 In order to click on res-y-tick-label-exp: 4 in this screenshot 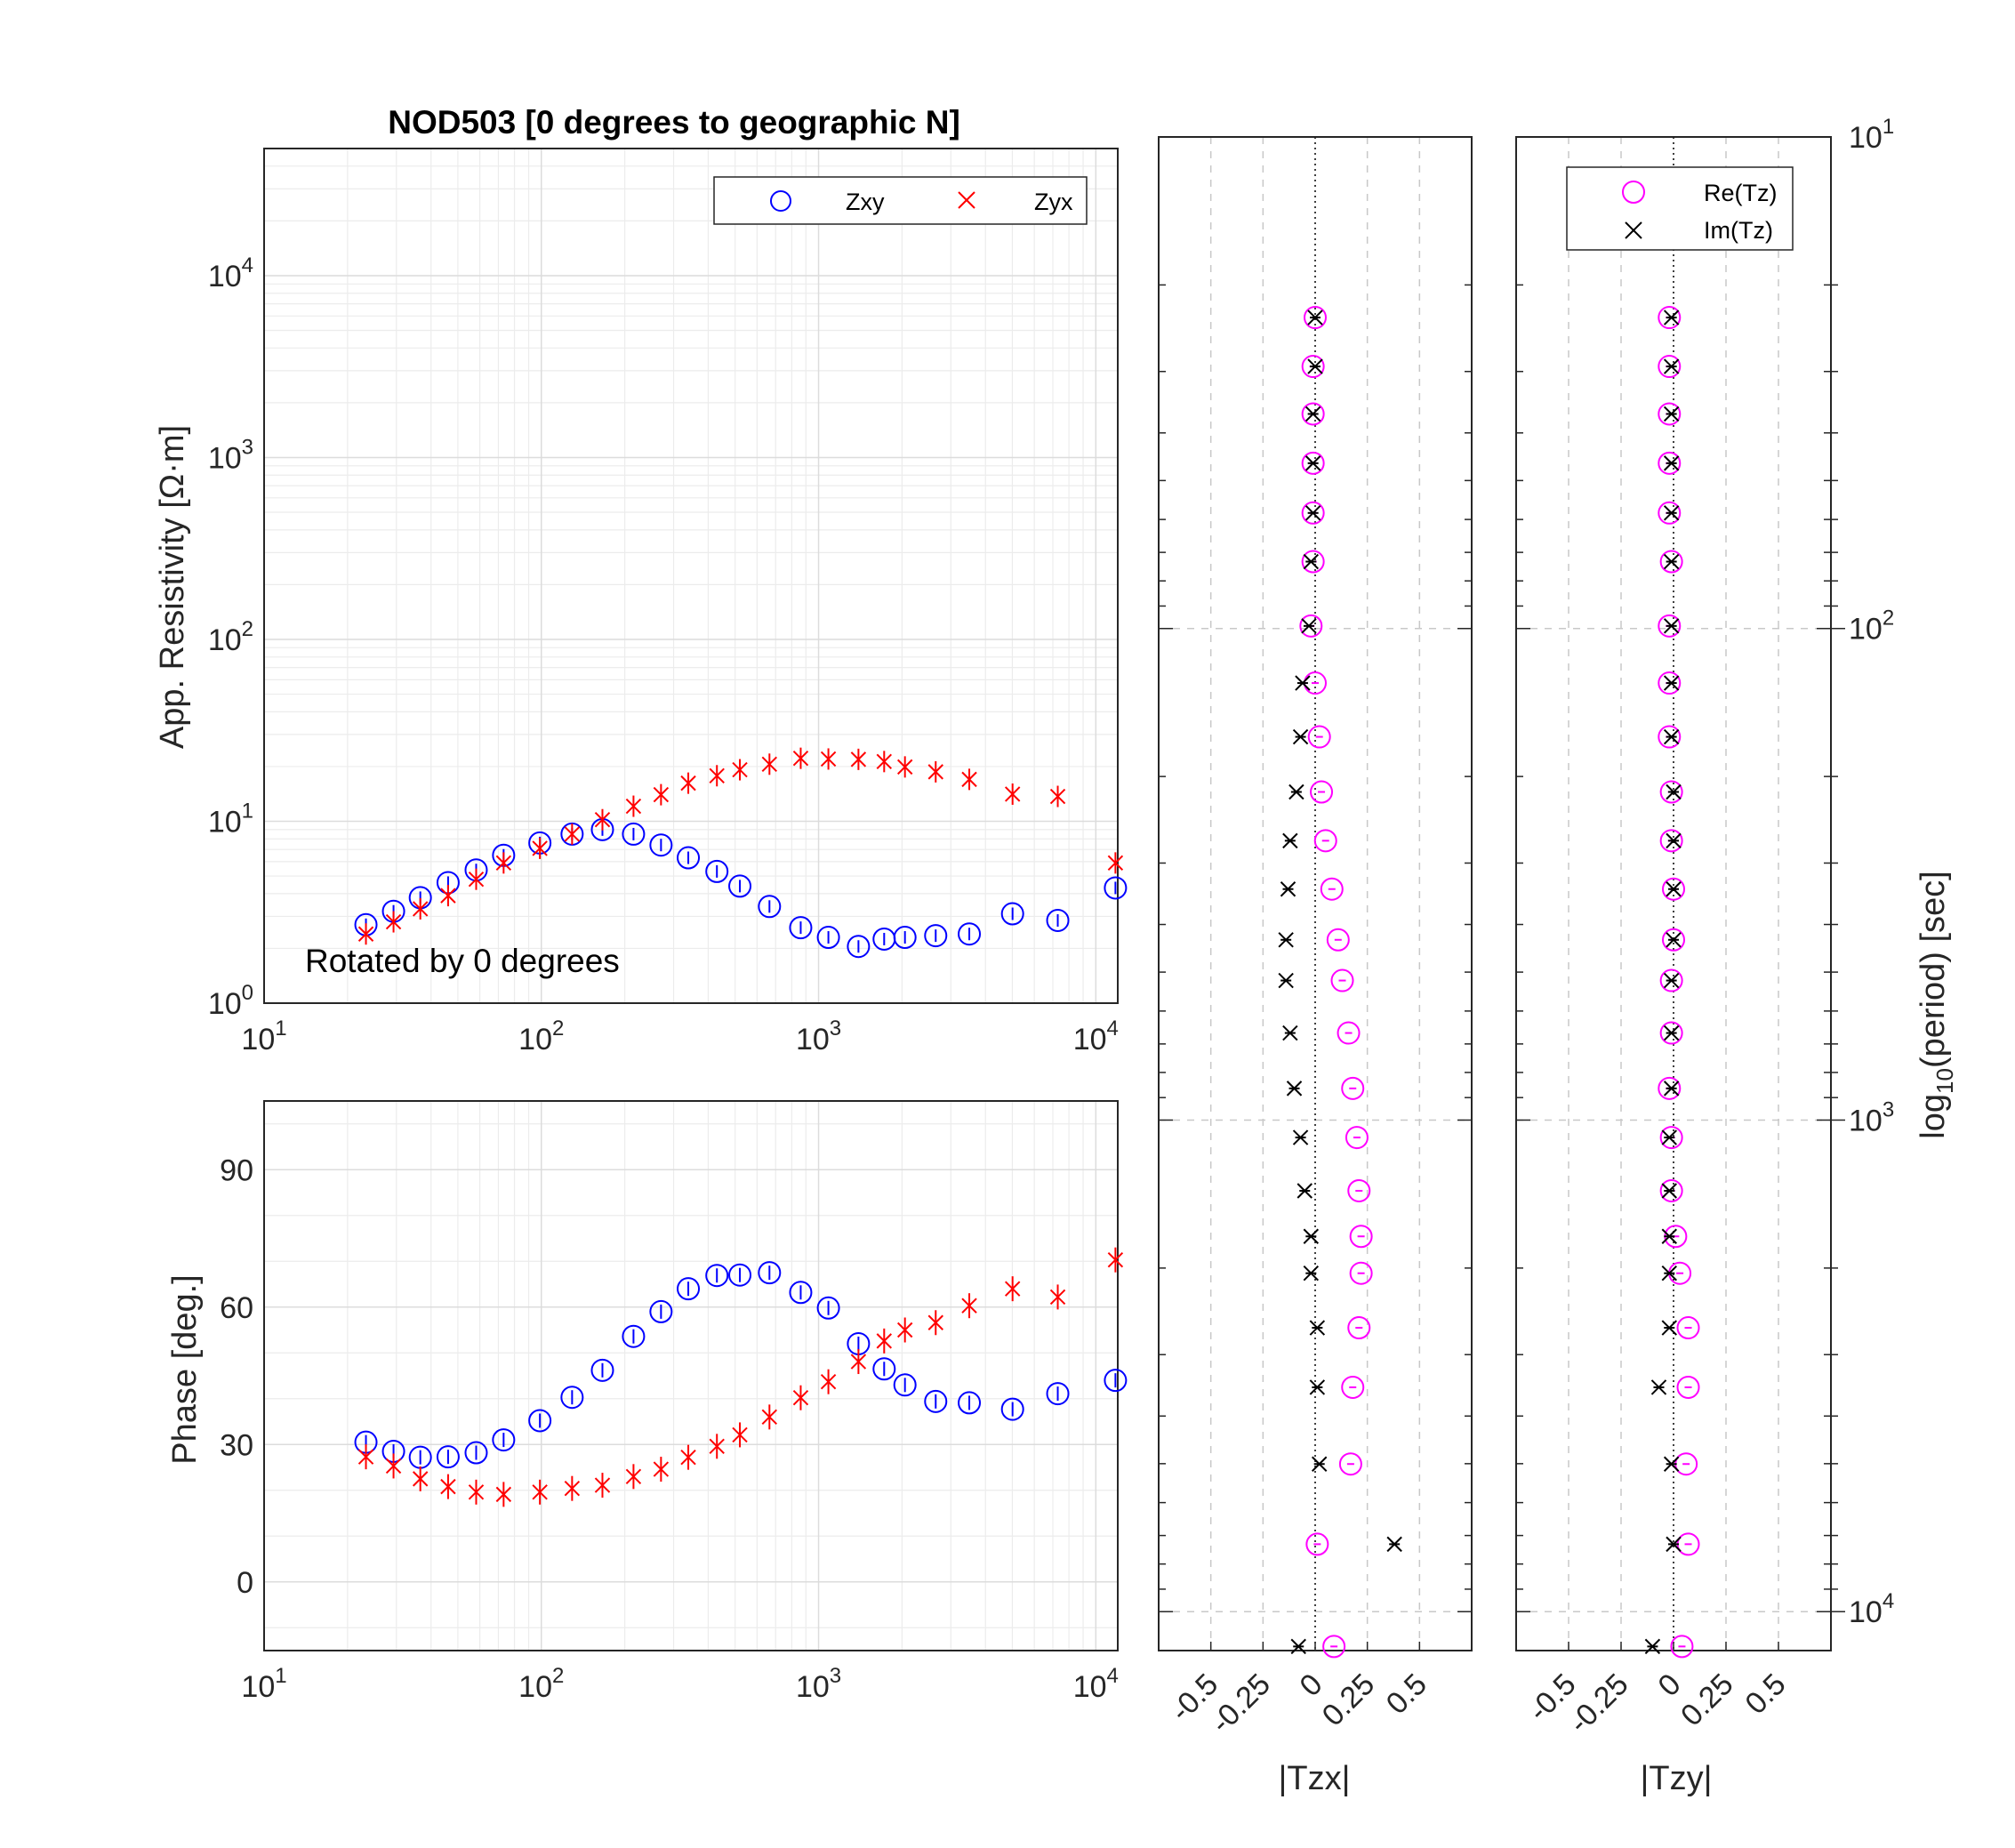, I will do `click(248, 265)`.